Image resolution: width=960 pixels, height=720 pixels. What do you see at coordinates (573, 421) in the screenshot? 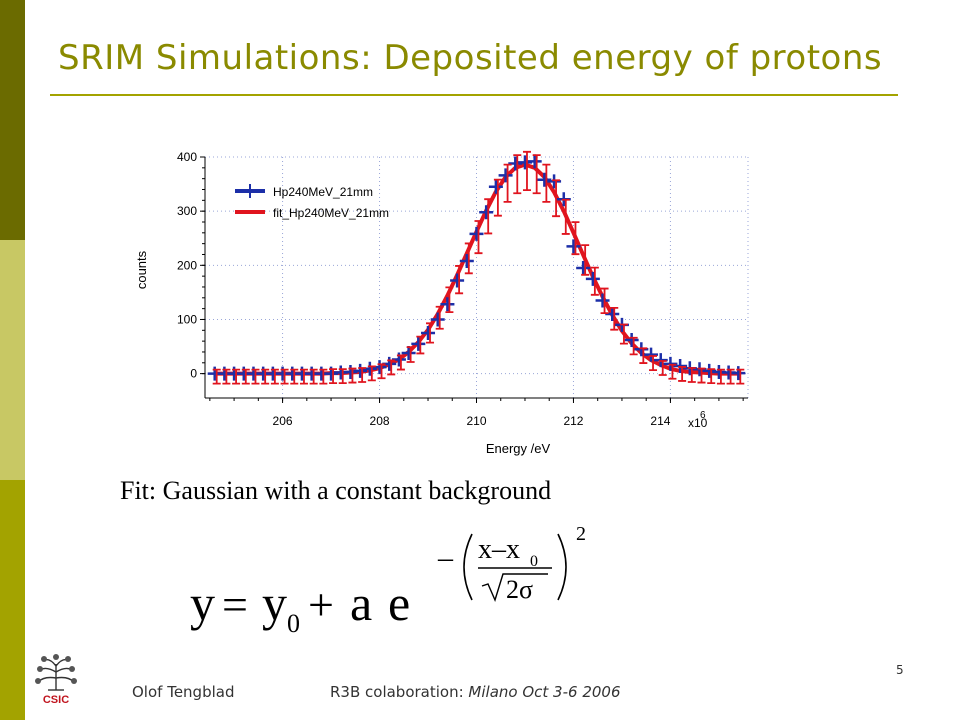
I see `x-tick-label: 212` at bounding box center [573, 421].